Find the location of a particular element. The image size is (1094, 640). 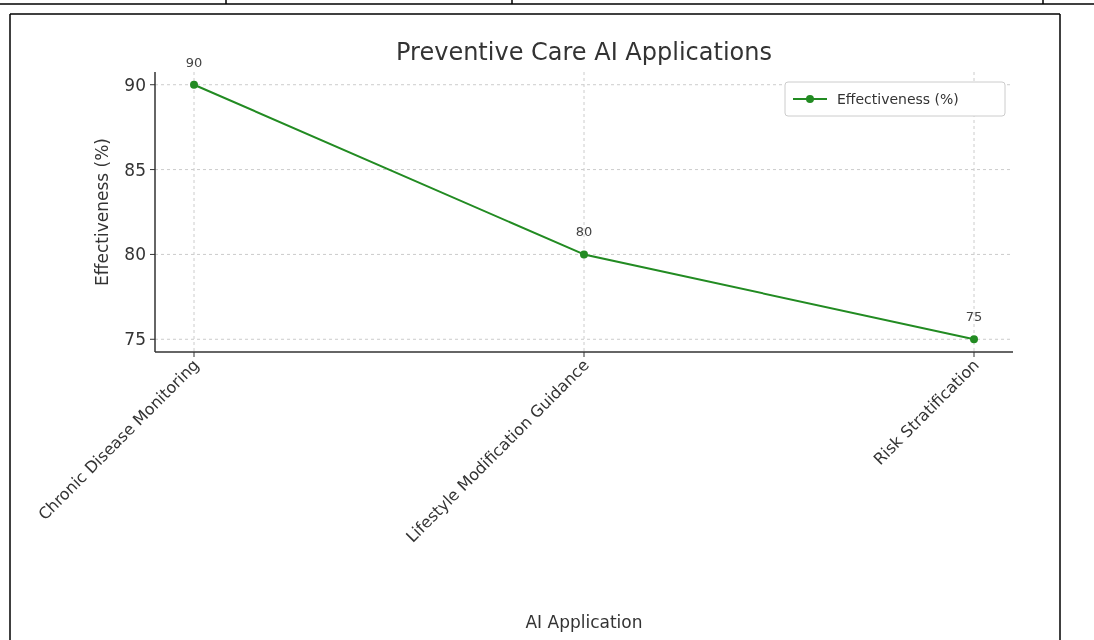

y-tick-label: 85 is located at coordinates (135, 169).